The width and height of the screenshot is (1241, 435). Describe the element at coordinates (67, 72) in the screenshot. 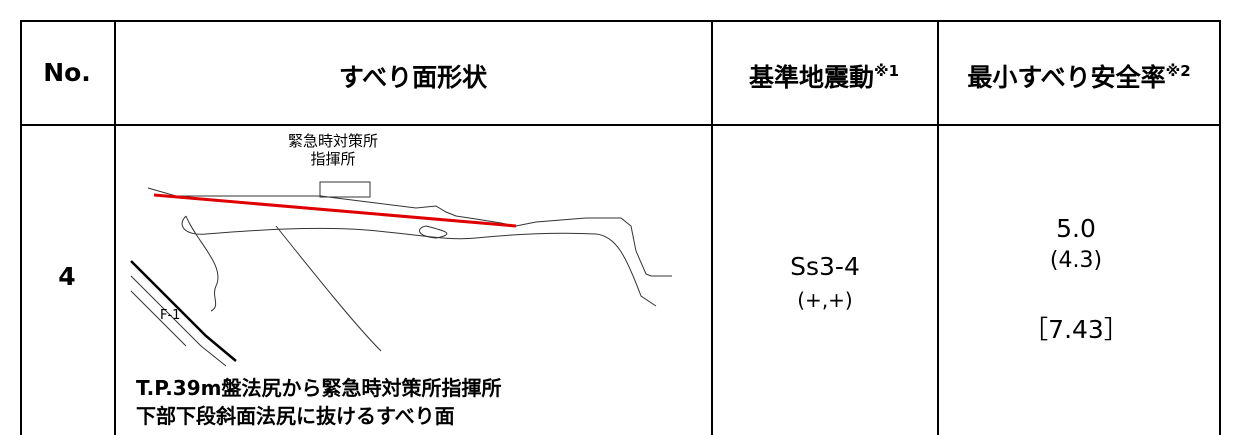

I see `header-no: No.` at that location.